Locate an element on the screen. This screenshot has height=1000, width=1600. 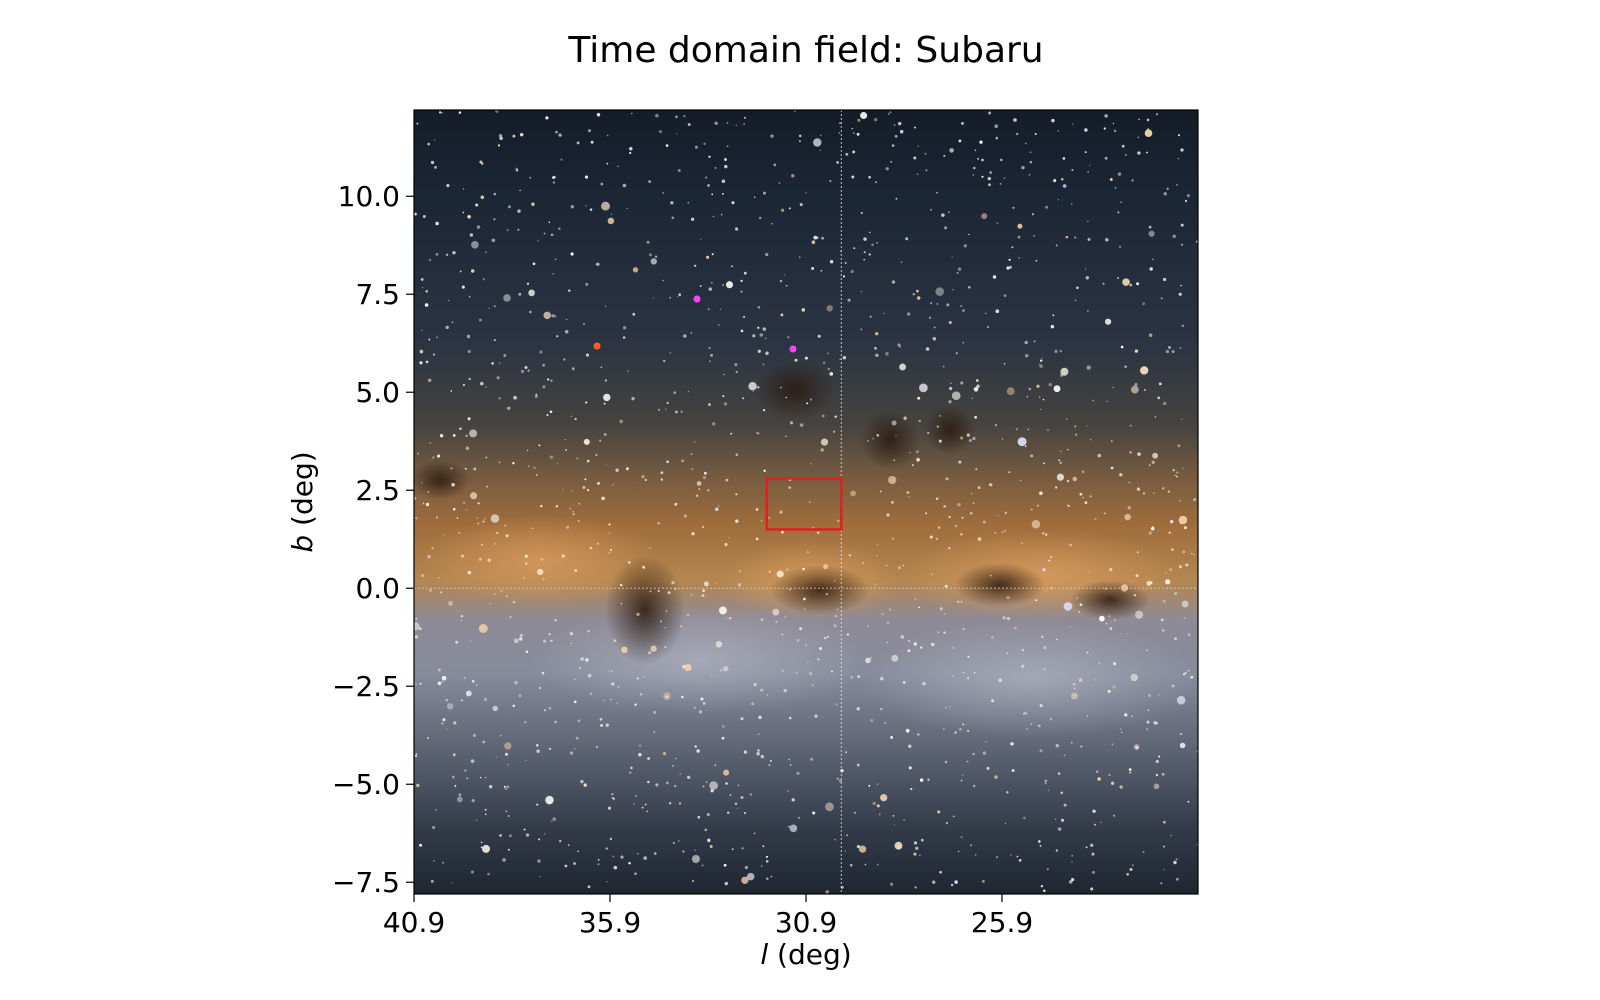
x-tick-label: 40.9 is located at coordinates (414, 922).